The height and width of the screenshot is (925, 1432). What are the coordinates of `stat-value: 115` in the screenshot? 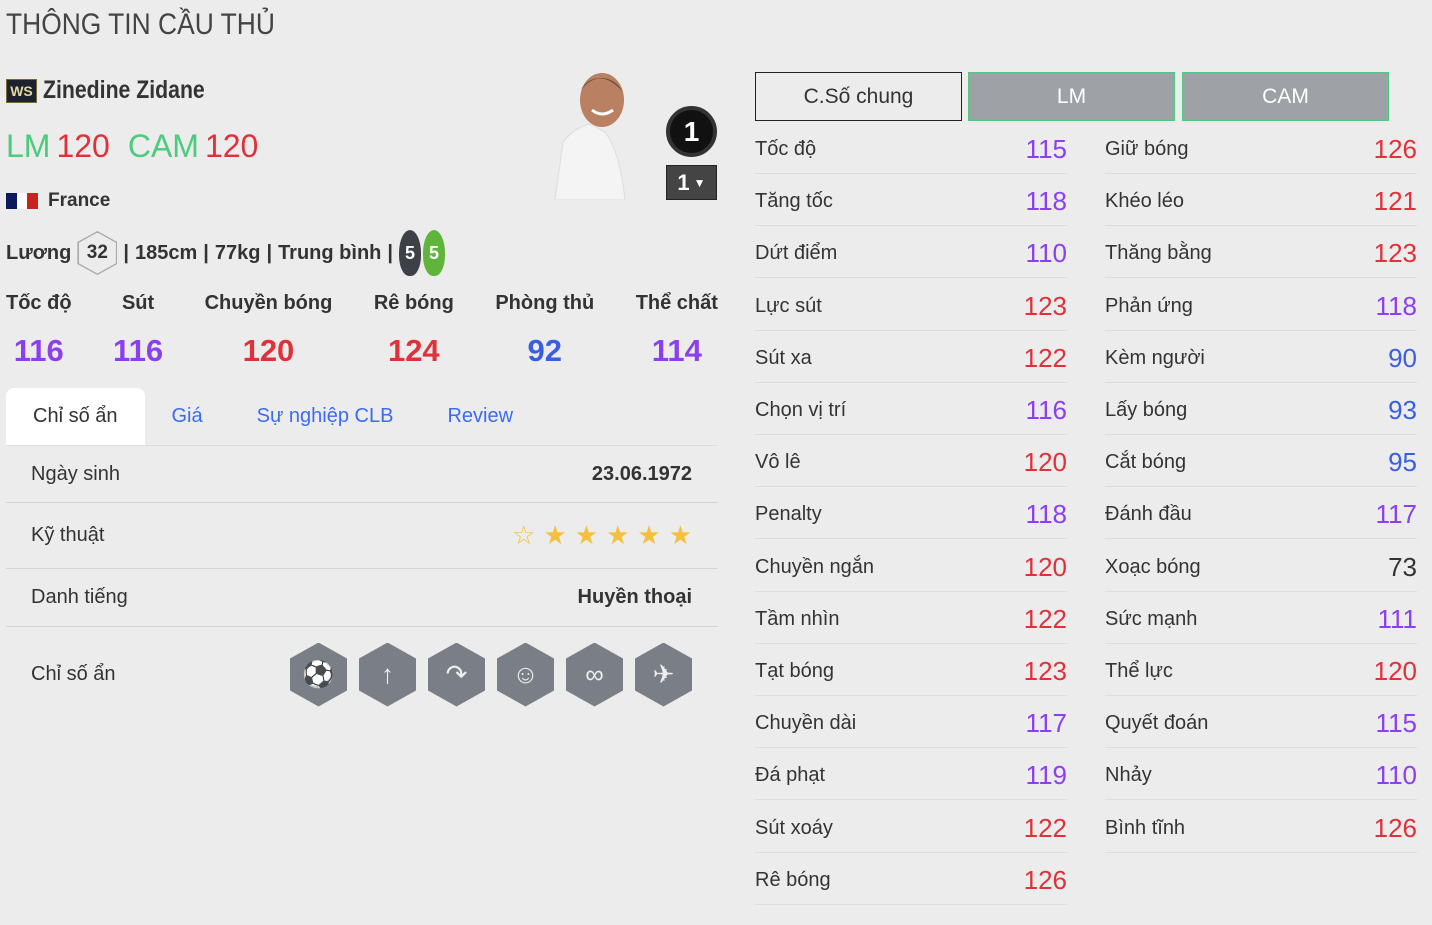 It's located at (1046, 149).